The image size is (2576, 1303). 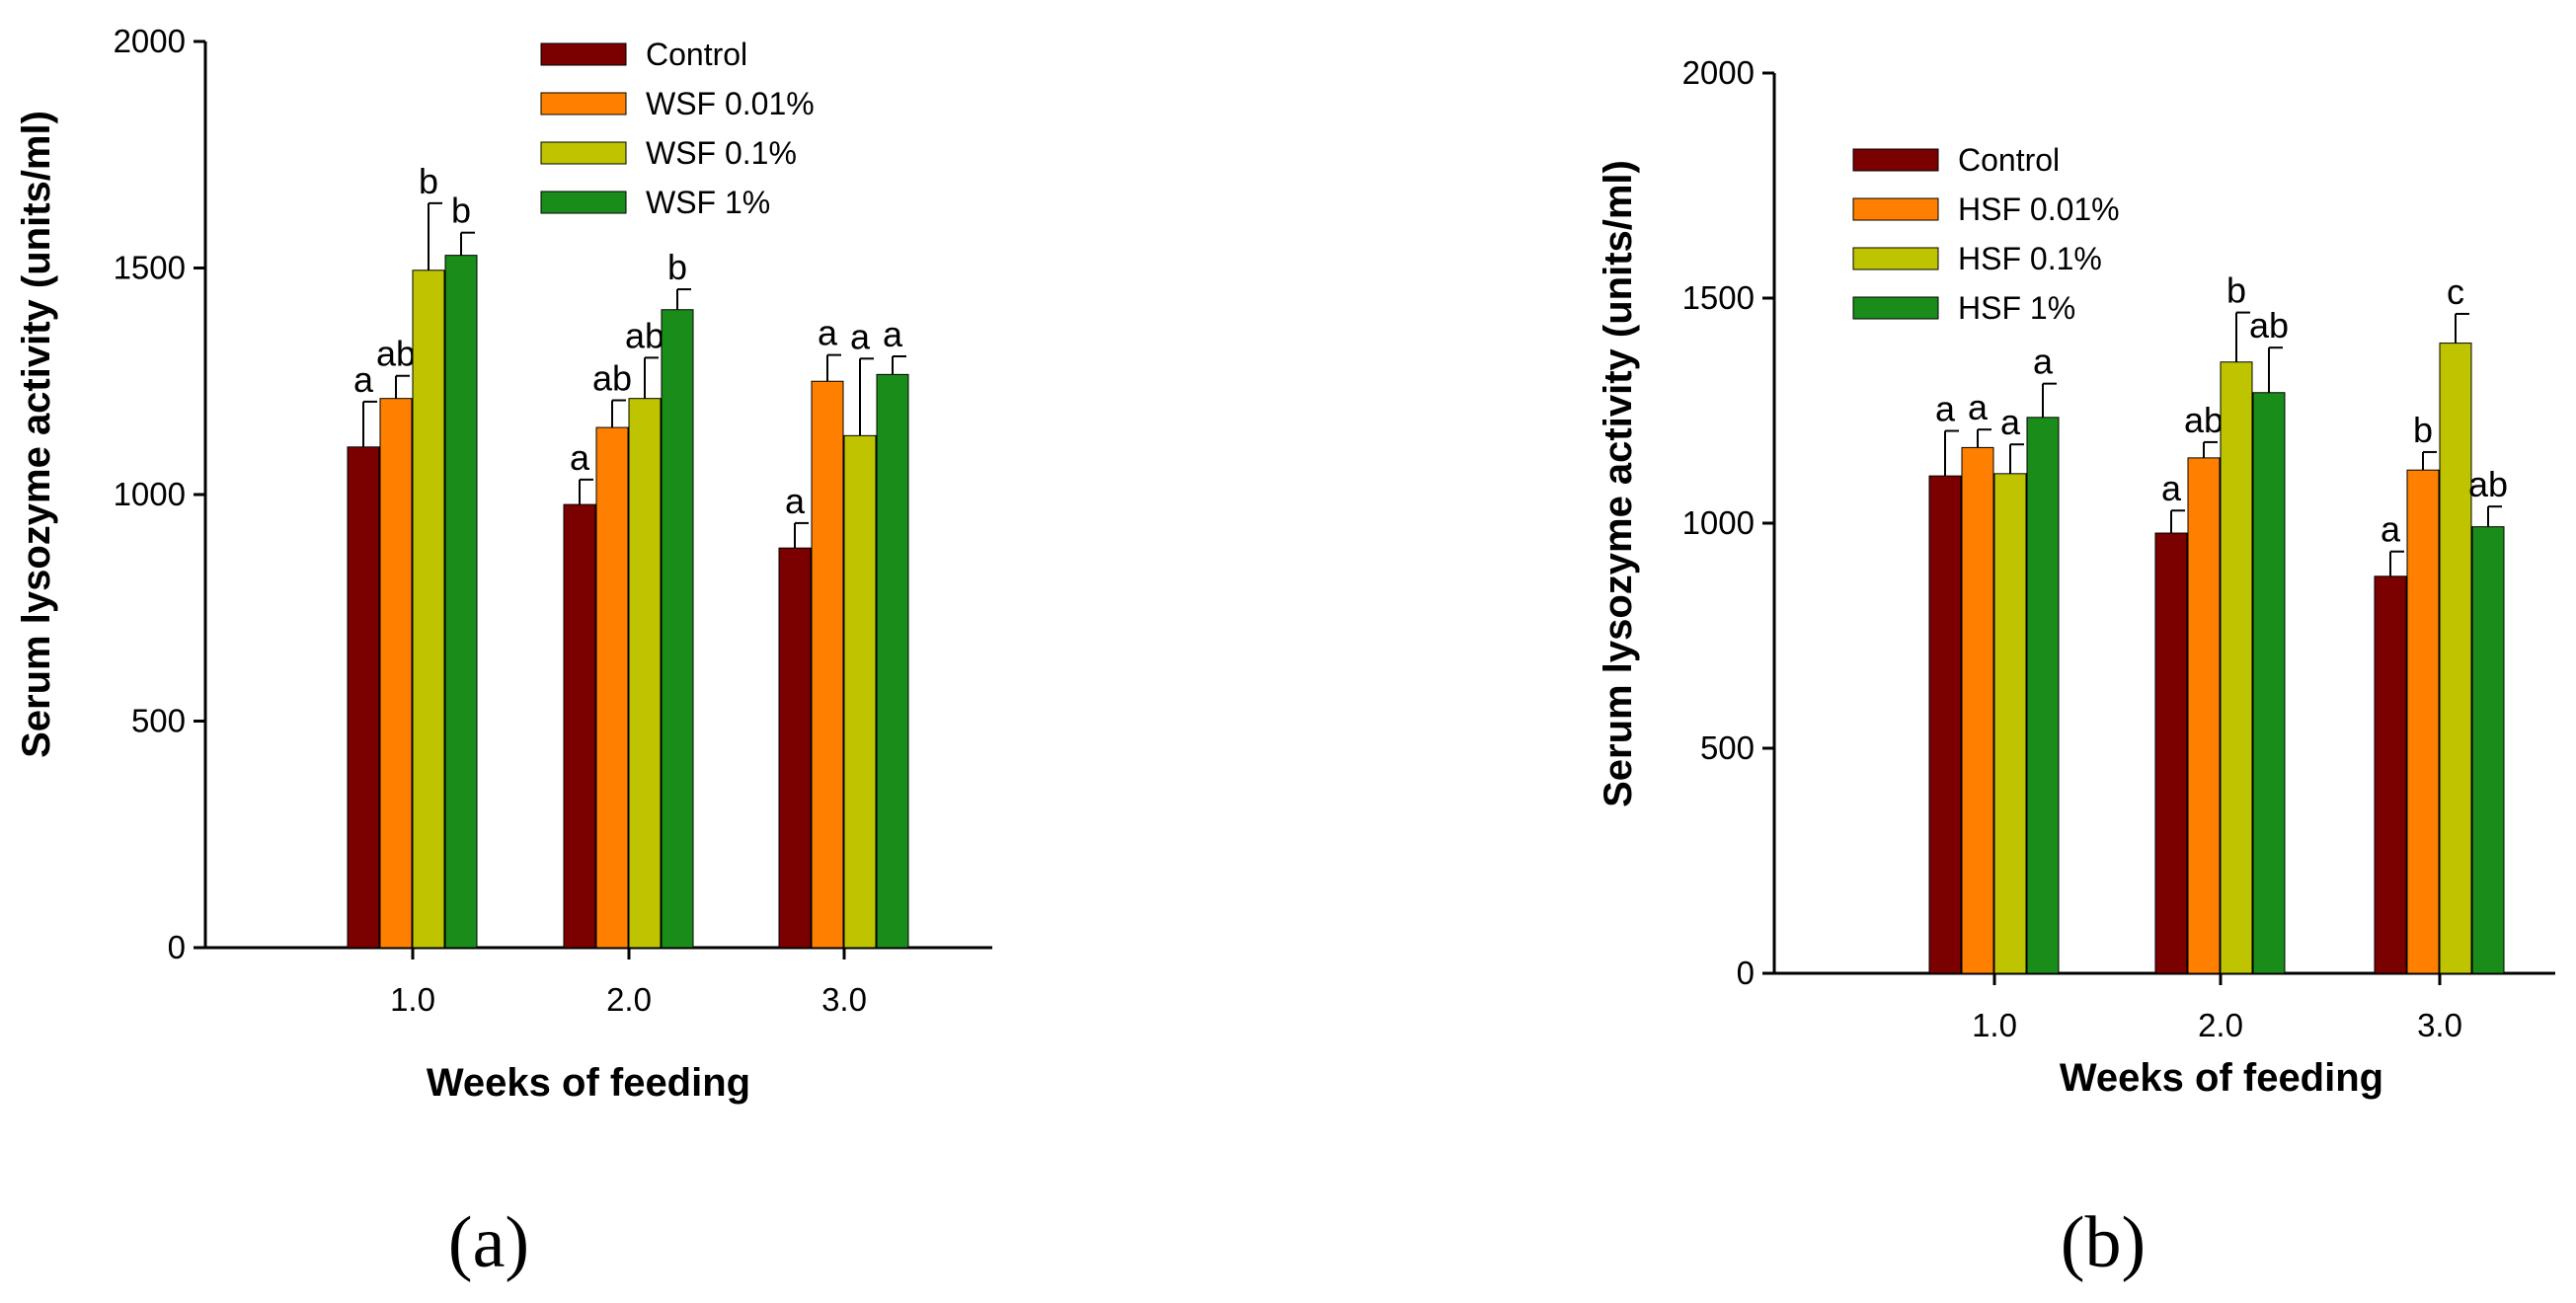 I want to click on legend-label: WSF 1%, so click(x=708, y=202).